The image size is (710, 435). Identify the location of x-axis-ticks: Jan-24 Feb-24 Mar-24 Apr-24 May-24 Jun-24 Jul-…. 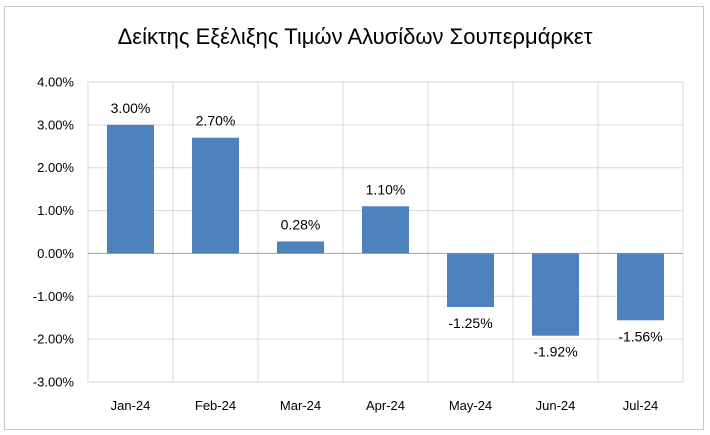
(385, 405).